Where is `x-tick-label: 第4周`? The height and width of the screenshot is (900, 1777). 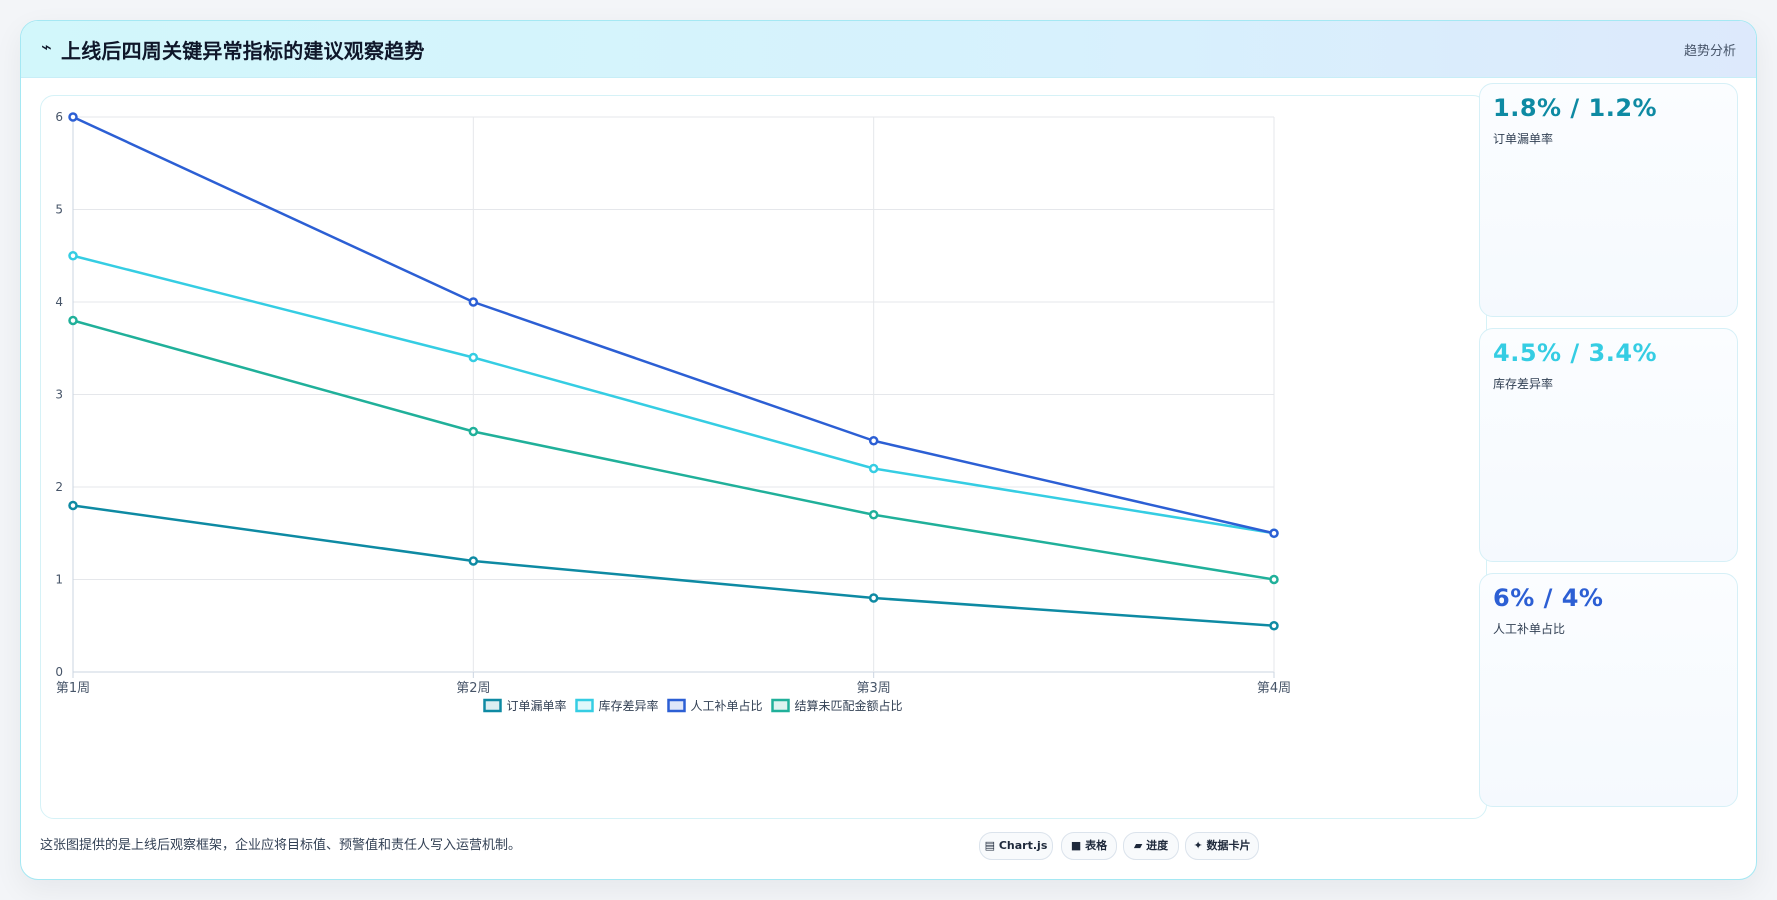
x-tick-label: 第4周 is located at coordinates (1274, 688).